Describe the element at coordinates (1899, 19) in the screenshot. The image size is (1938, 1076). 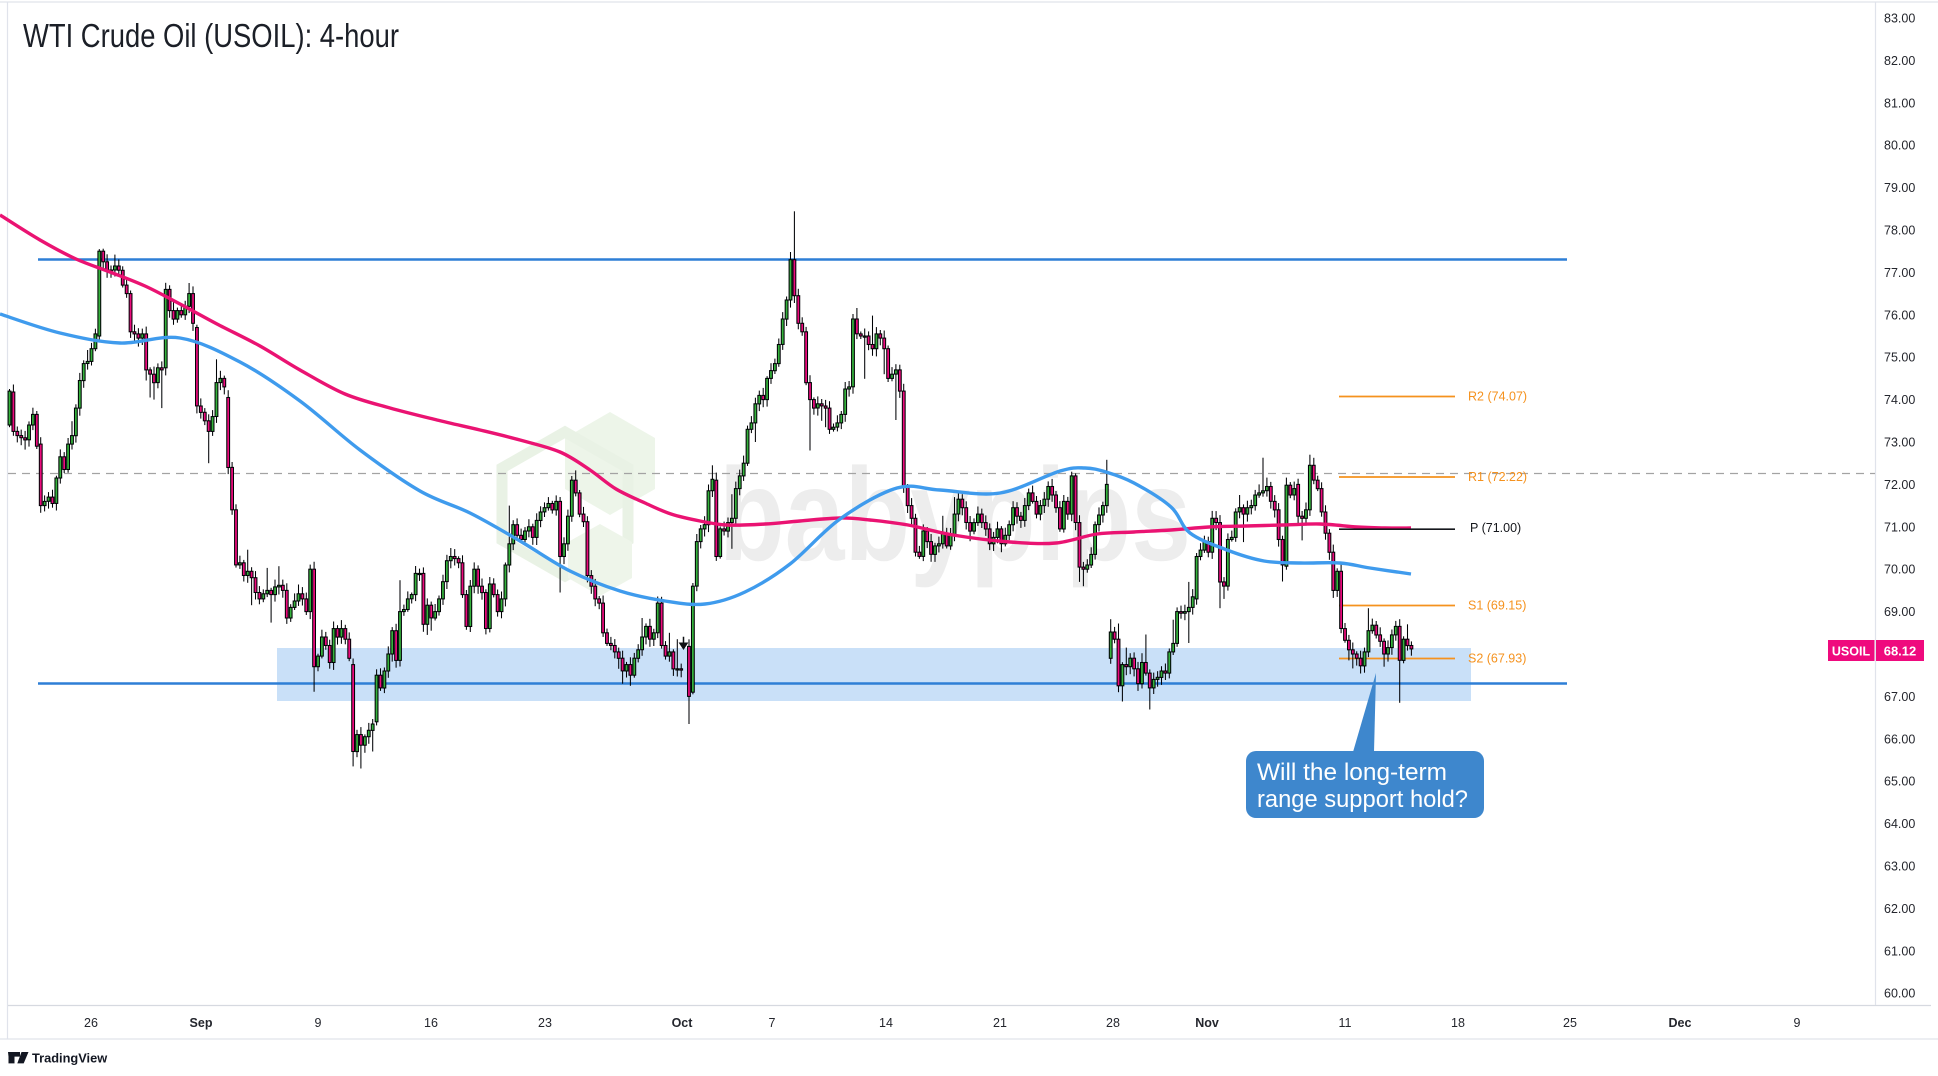
I see `svg-text: 83.00` at that location.